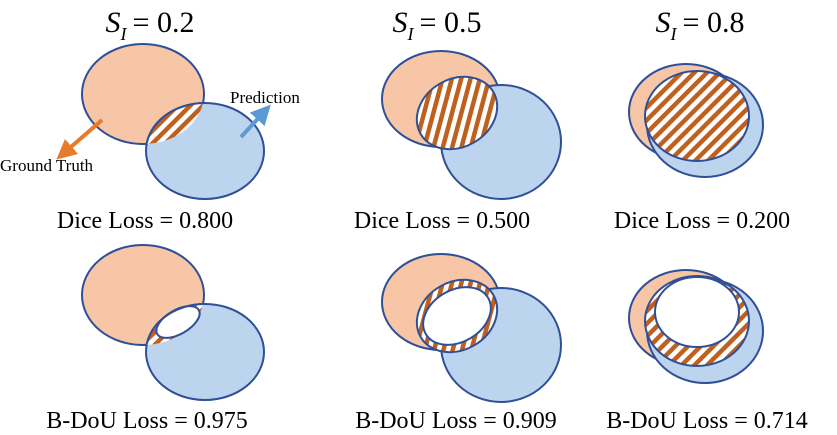 The image size is (837, 435). Describe the element at coordinates (702, 221) in the screenshot. I see `dice-loss-0.8: Dice Loss = 0.200` at that location.